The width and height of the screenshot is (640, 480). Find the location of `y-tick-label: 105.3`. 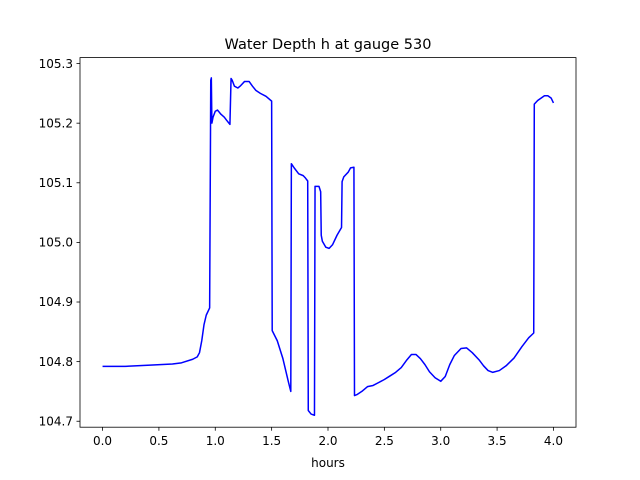

y-tick-label: 105.3 is located at coordinates (56, 64).